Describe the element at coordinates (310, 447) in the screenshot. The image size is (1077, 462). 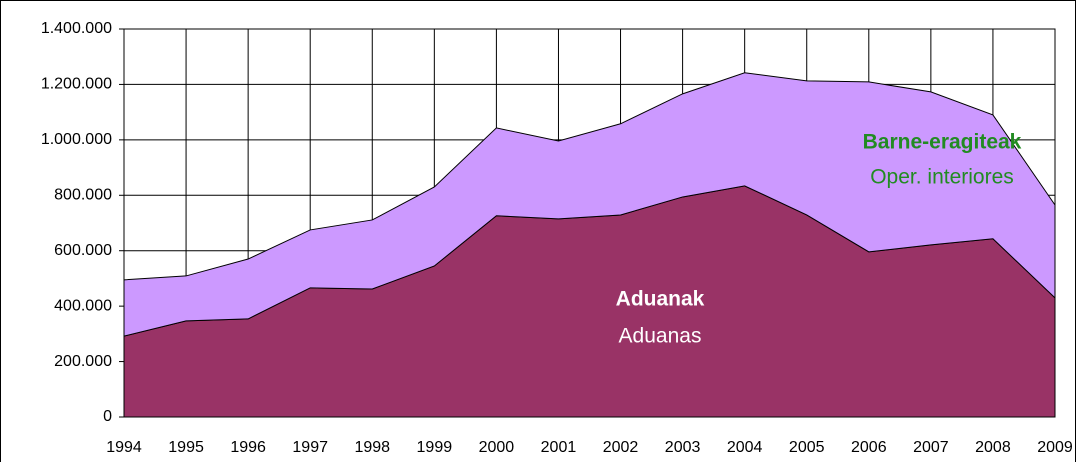
I see `x-tick-label: 1997` at that location.